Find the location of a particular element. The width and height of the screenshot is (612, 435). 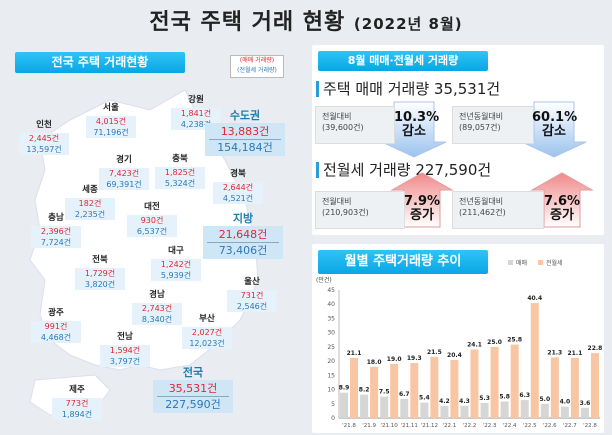

region-name: 서울 is located at coordinates (111, 108).